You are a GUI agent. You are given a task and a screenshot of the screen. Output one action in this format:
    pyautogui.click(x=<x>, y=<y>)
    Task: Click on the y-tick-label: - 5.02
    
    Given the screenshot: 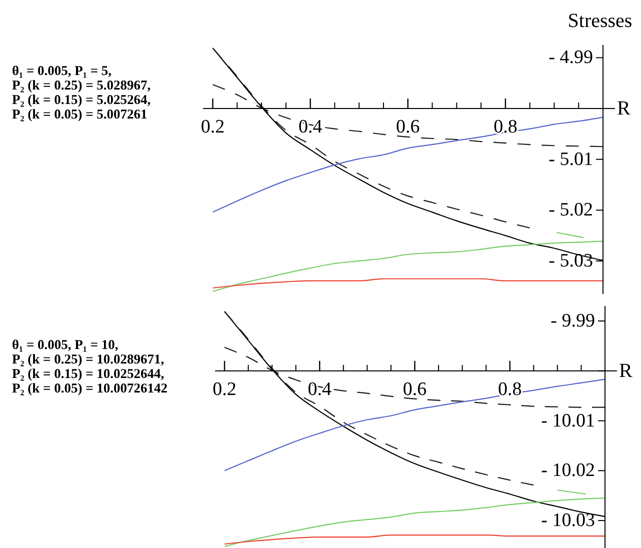 What is the action you would take?
    pyautogui.click(x=570, y=210)
    